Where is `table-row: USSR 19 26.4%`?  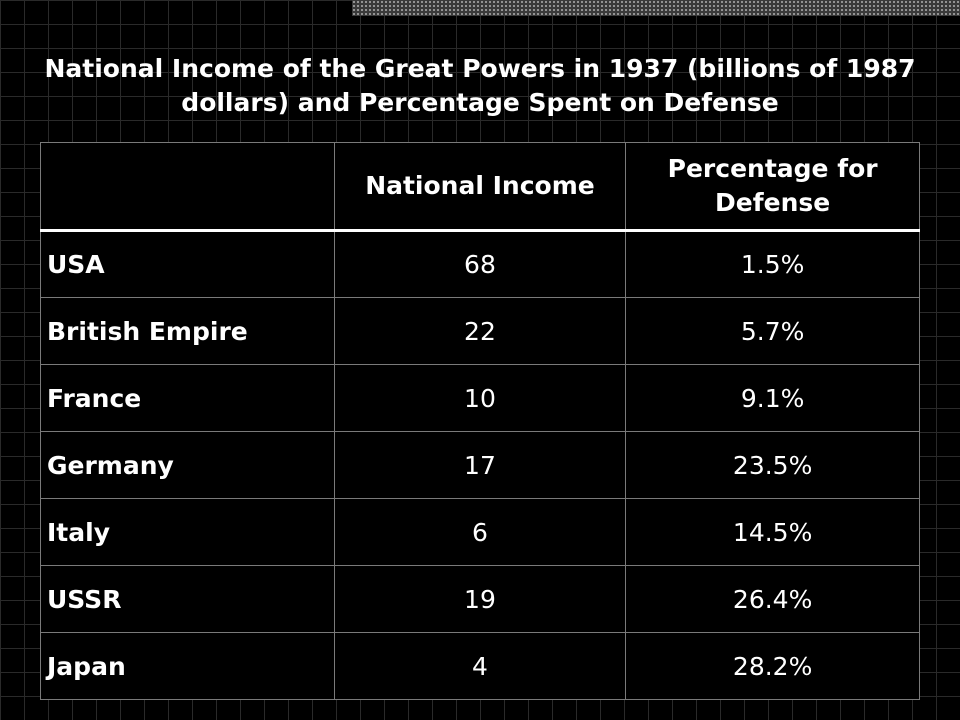
table-row: USSR 19 26.4% is located at coordinates (480, 599).